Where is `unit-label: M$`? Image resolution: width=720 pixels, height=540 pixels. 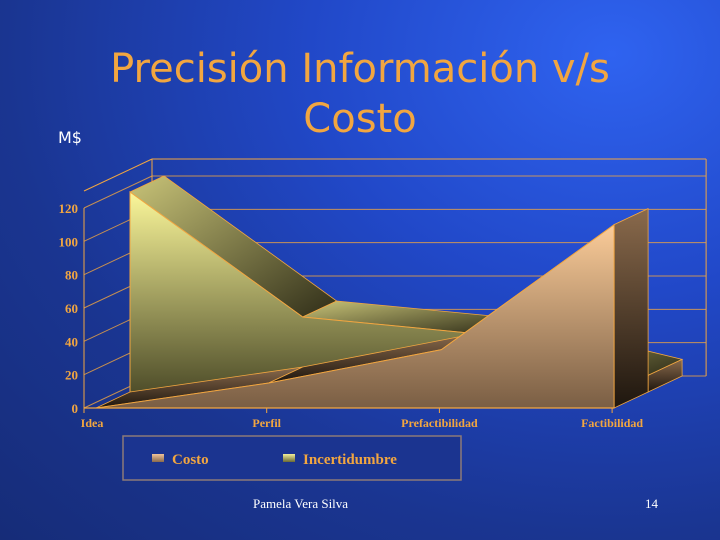 unit-label: M$ is located at coordinates (70, 137).